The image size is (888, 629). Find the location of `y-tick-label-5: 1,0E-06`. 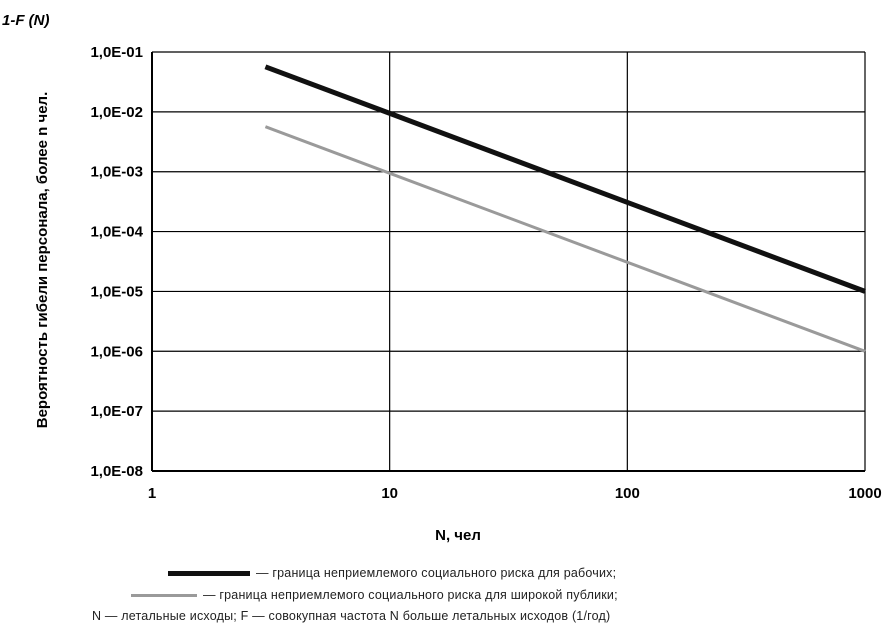

y-tick-label-5: 1,0E-06 is located at coordinates (116, 351).